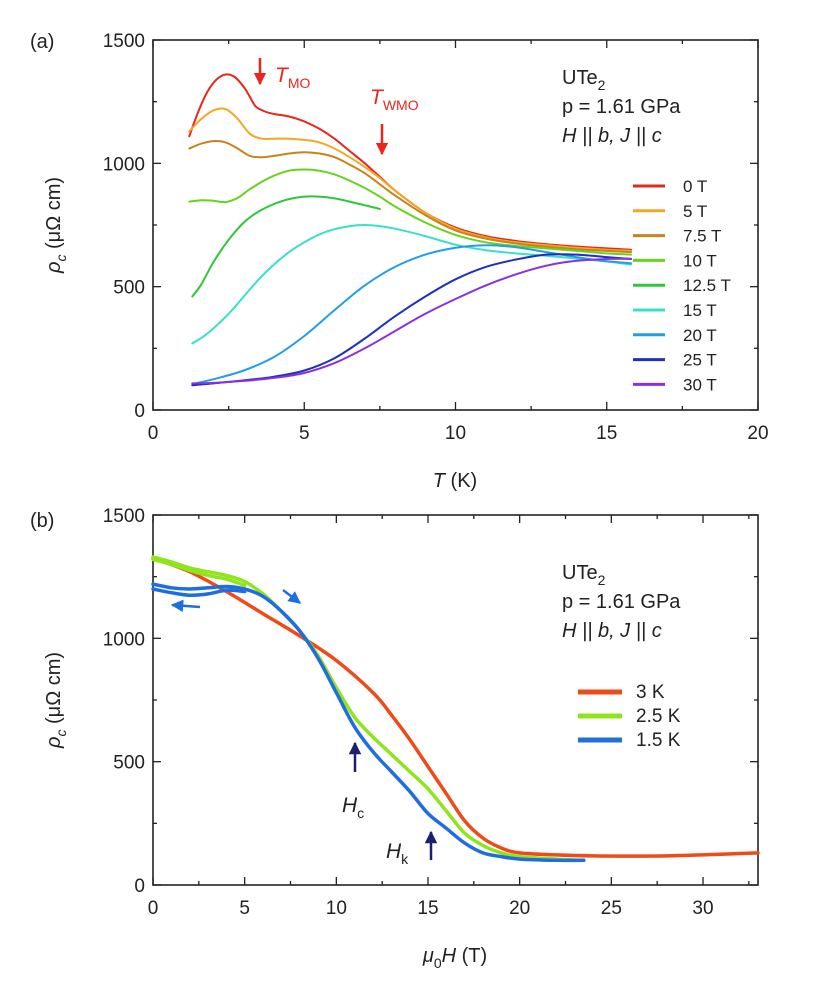 The image size is (830, 982). I want to click on legend-label-a-5: 15 T, so click(700, 310).